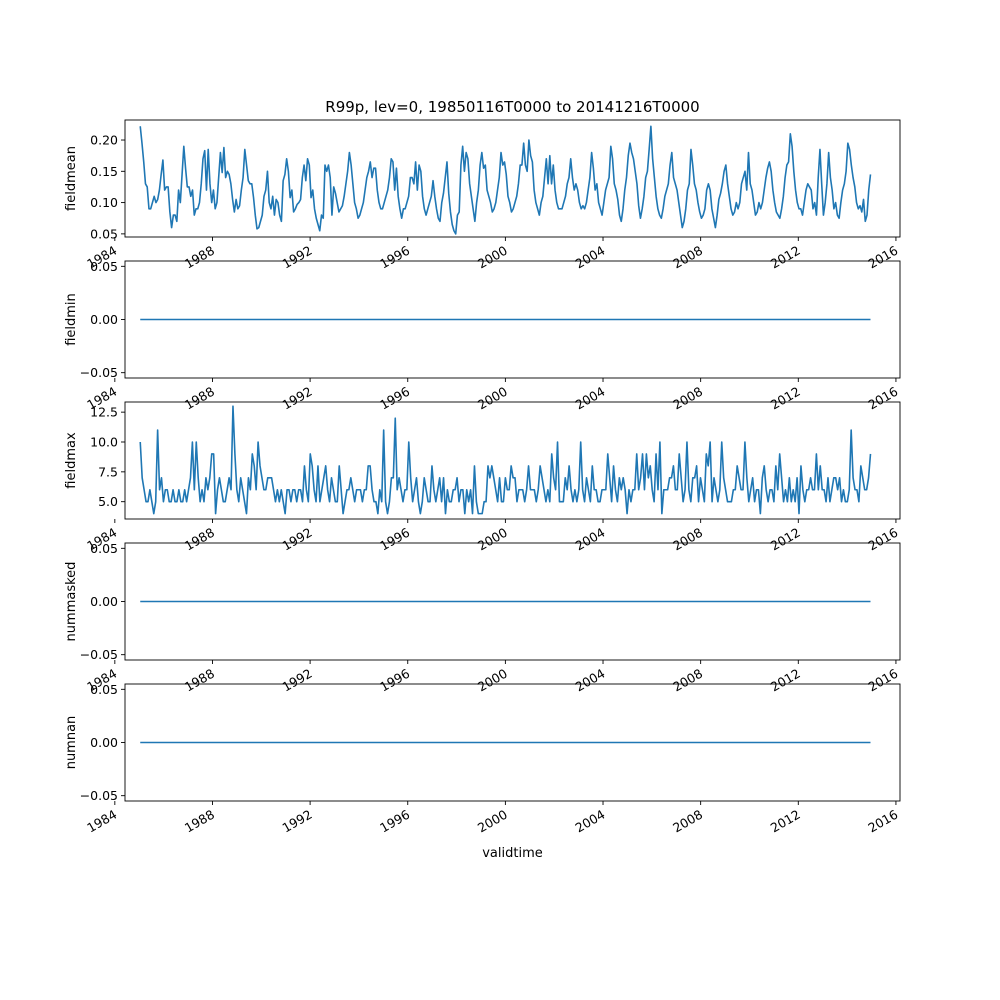 This screenshot has height=1000, width=1000. Describe the element at coordinates (71, 319) in the screenshot. I see `y-axis-label: fieldmin` at that location.